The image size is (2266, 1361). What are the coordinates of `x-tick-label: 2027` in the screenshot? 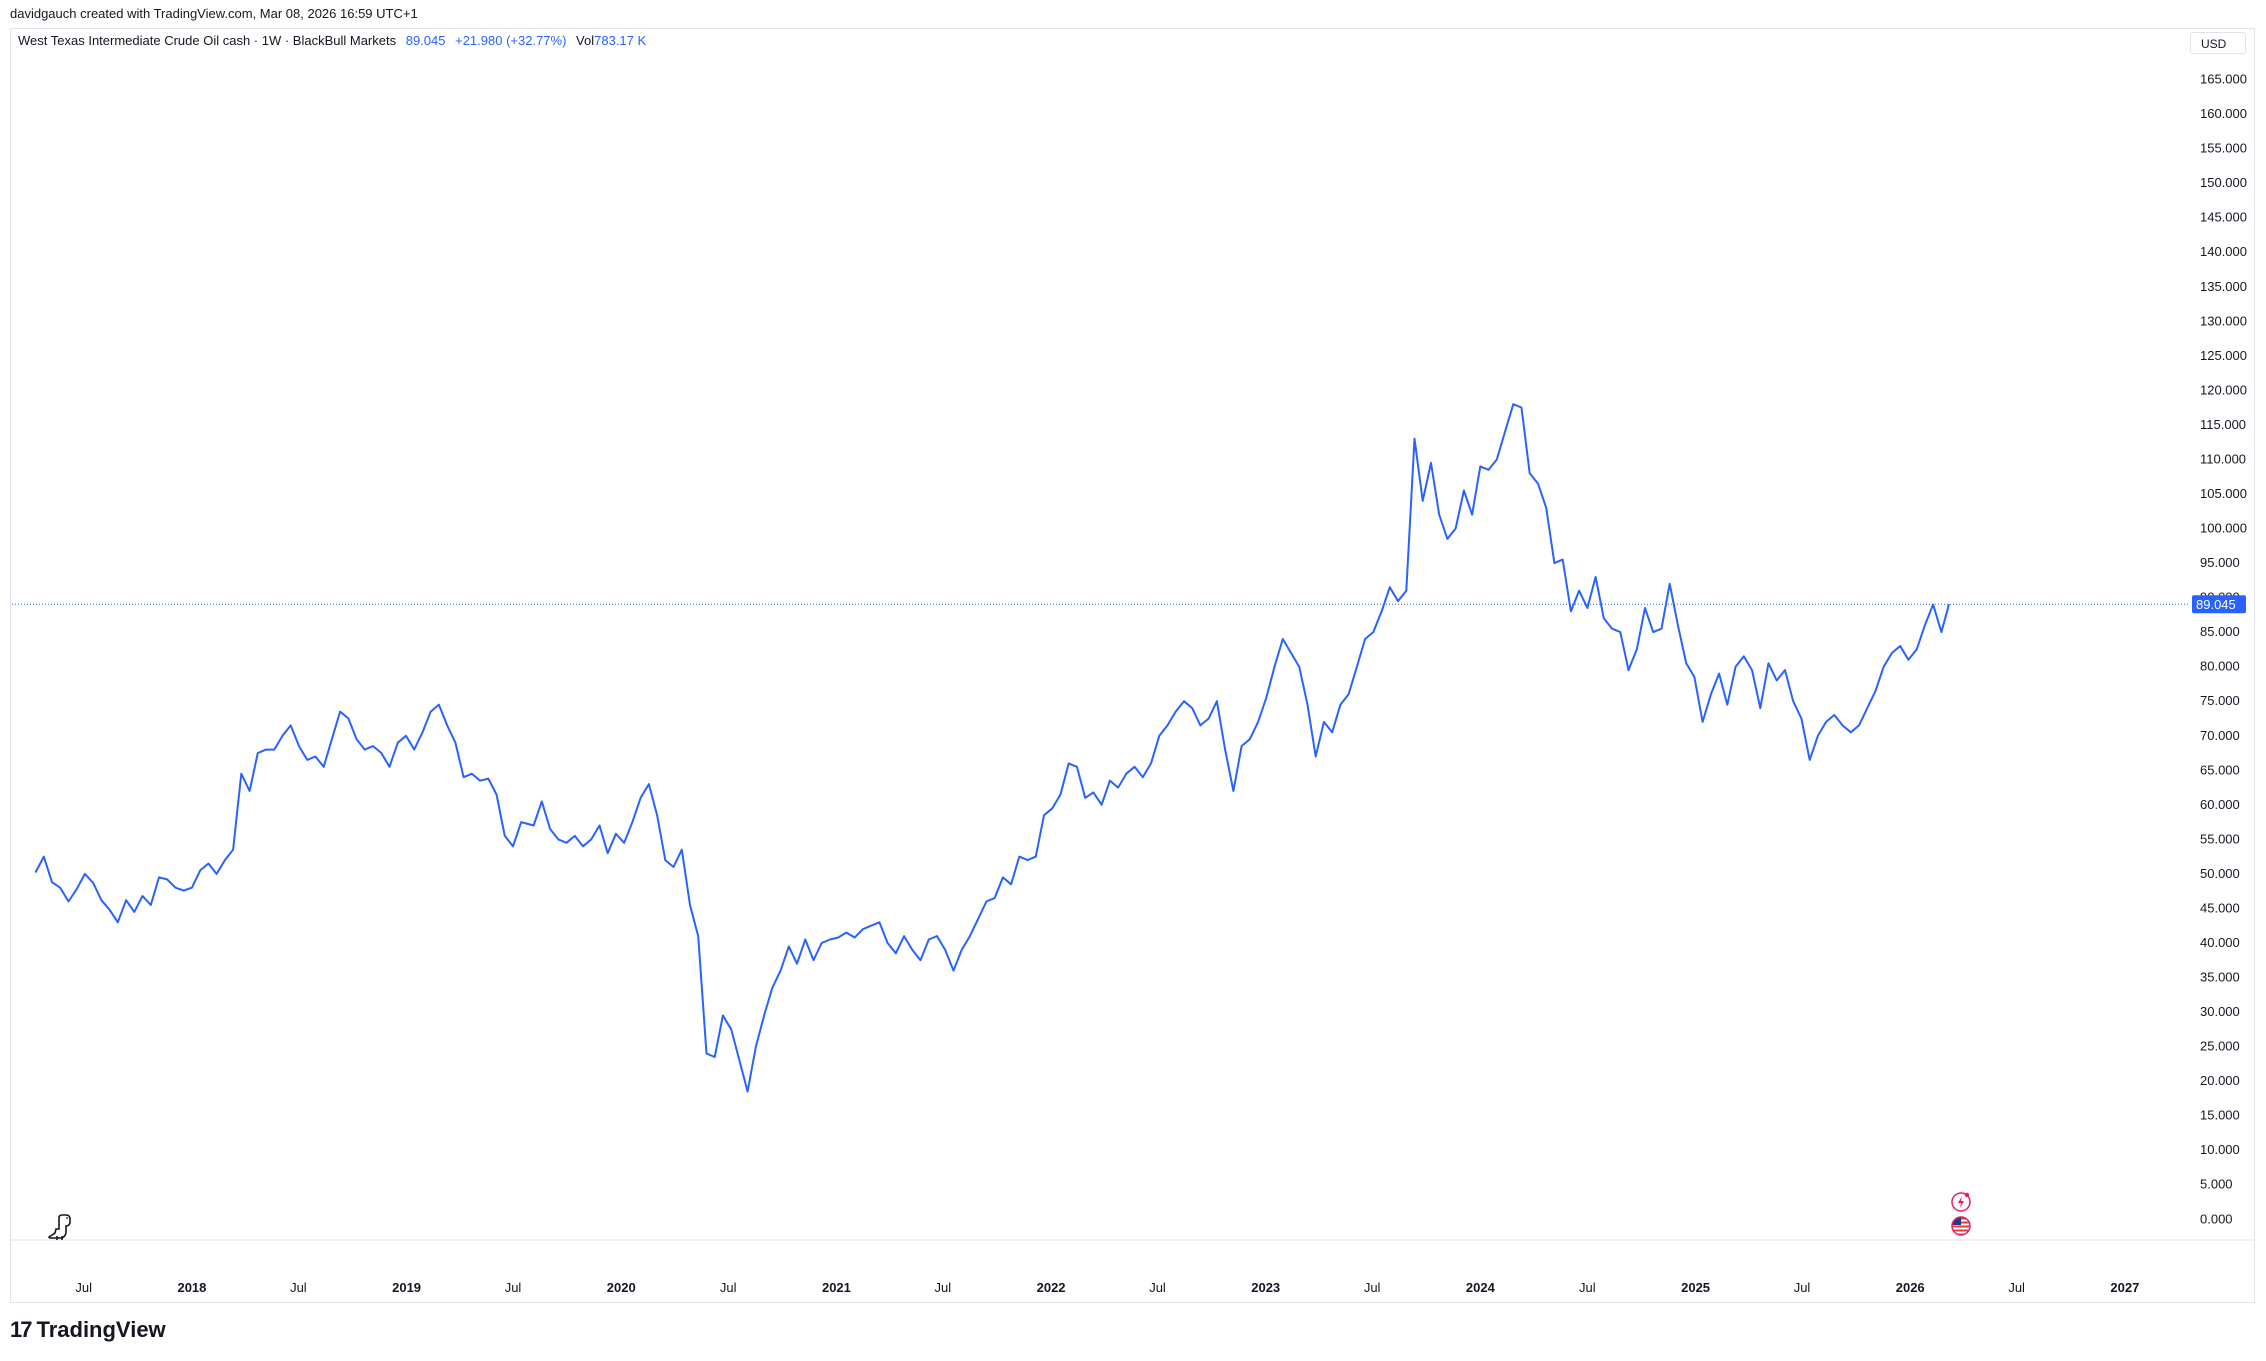 It's located at (2124, 1287).